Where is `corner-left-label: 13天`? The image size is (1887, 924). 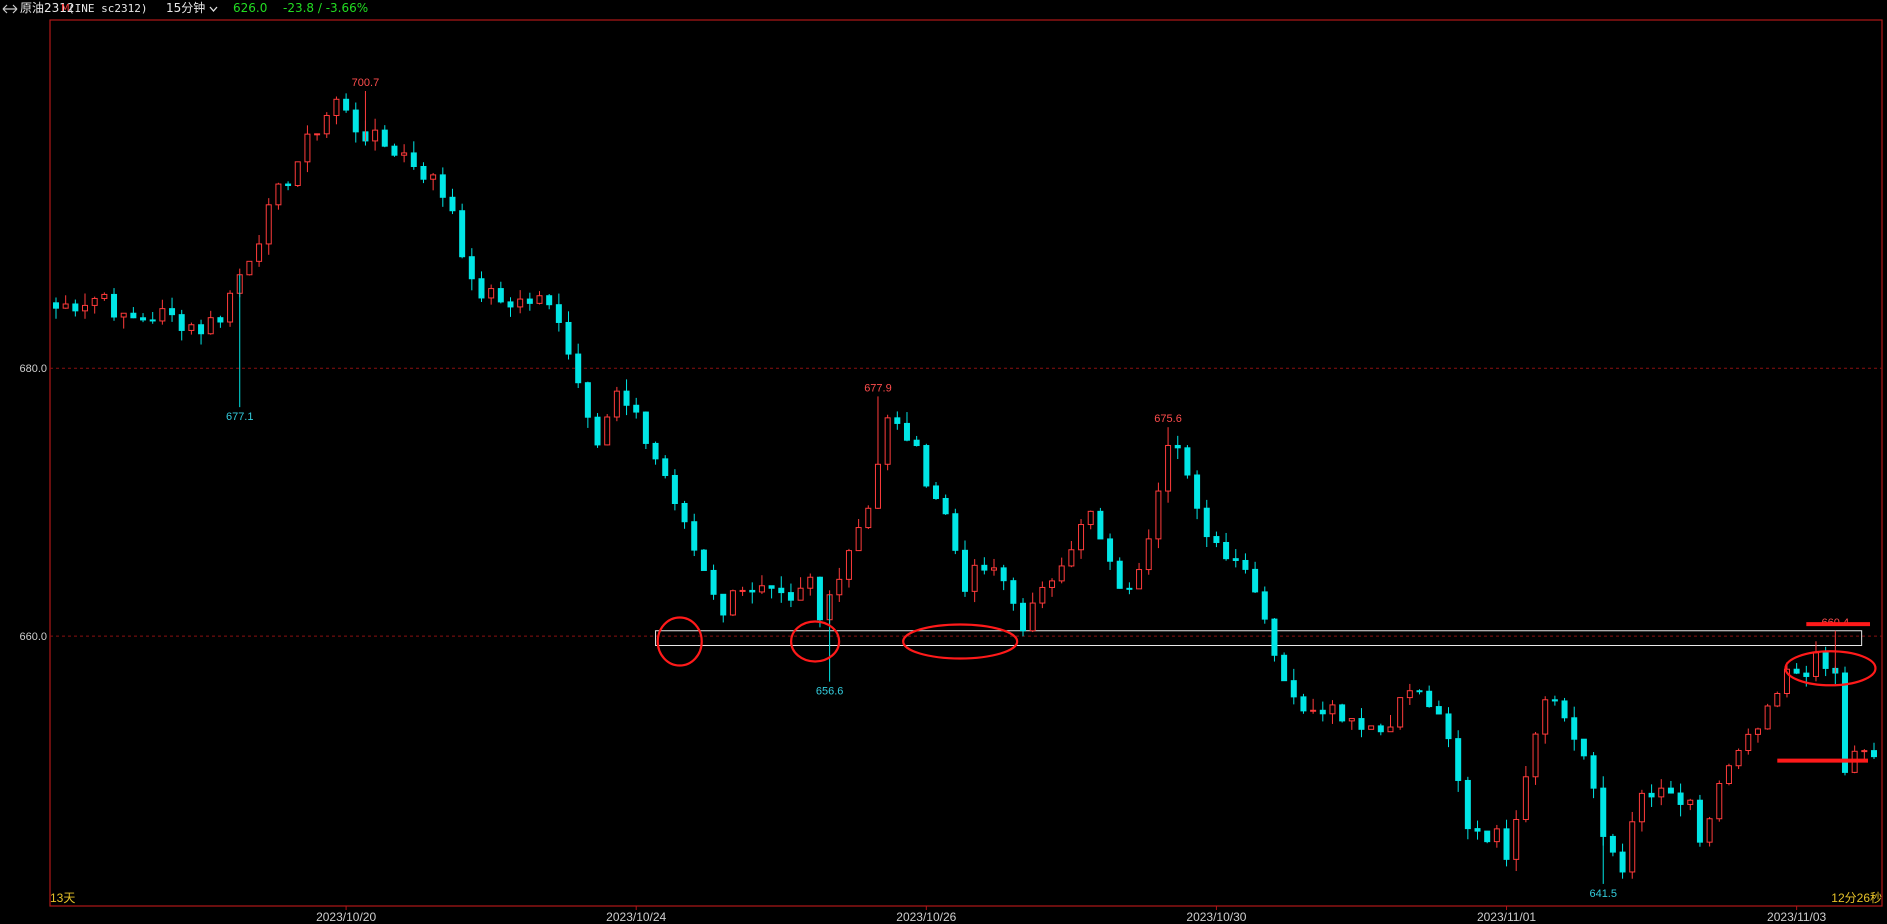 corner-left-label: 13天 is located at coordinates (62, 898).